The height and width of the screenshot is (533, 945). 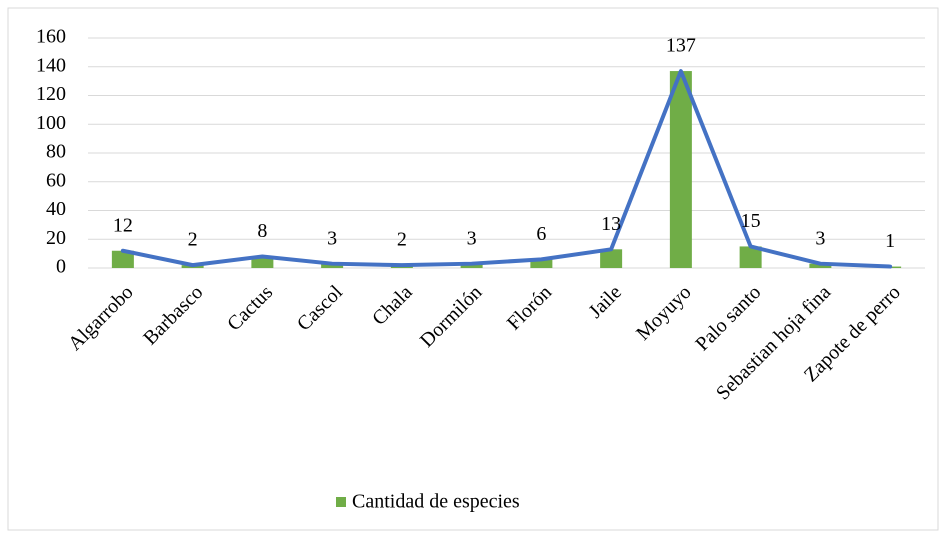 What do you see at coordinates (262, 231) in the screenshot?
I see `data-label: 8` at bounding box center [262, 231].